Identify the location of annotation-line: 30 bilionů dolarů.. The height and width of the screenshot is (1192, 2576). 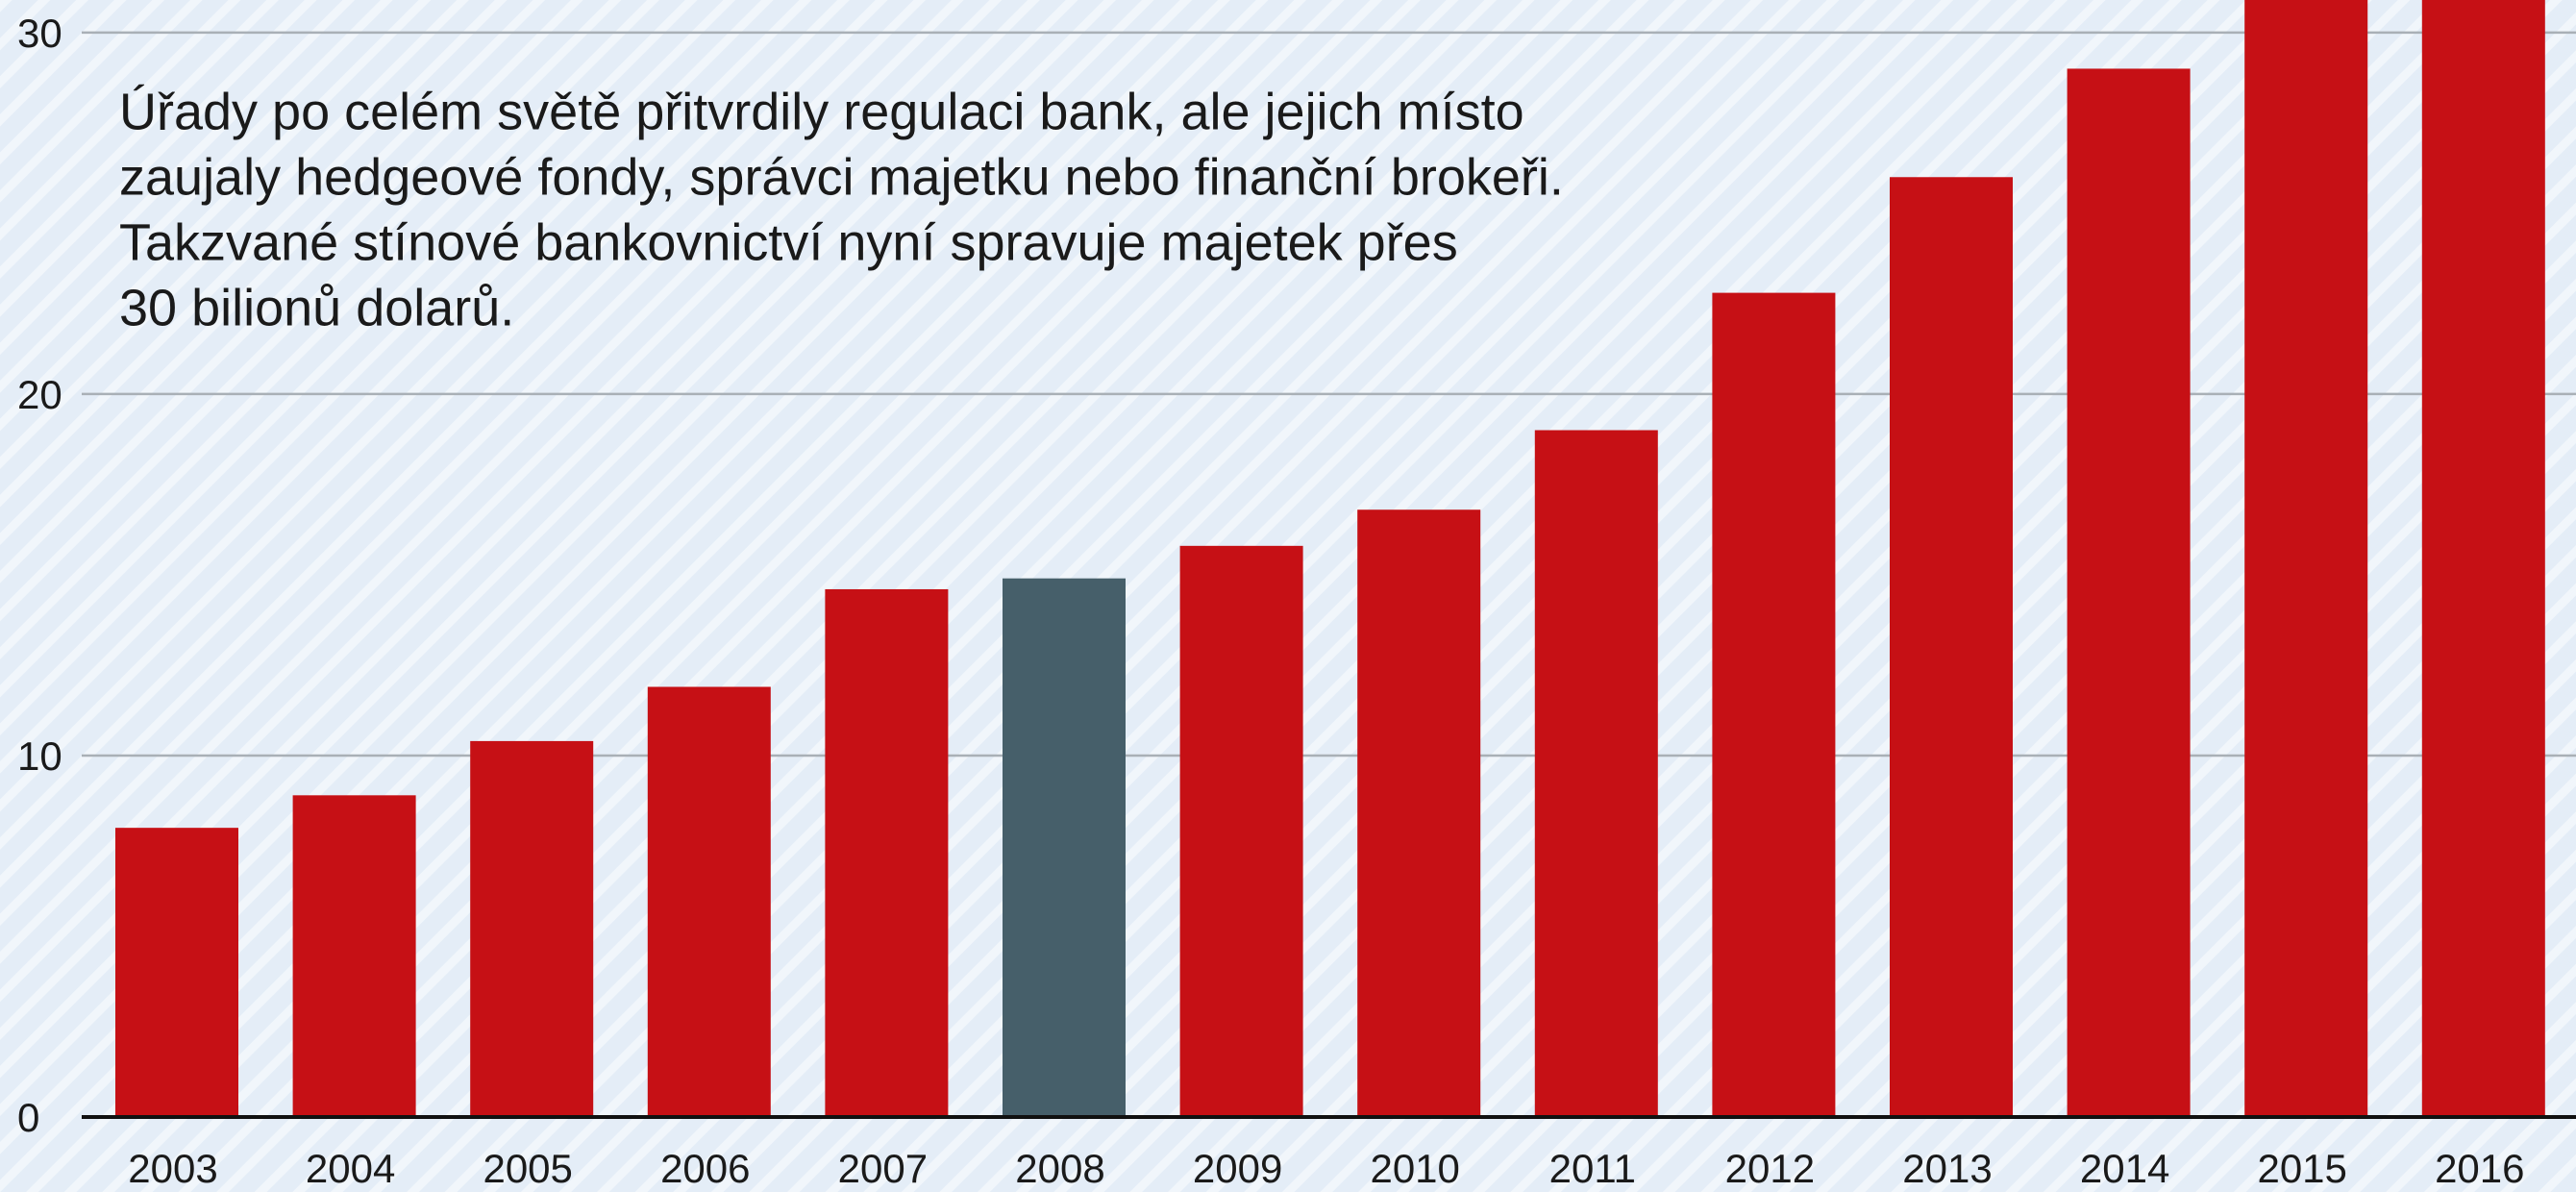
(316, 307).